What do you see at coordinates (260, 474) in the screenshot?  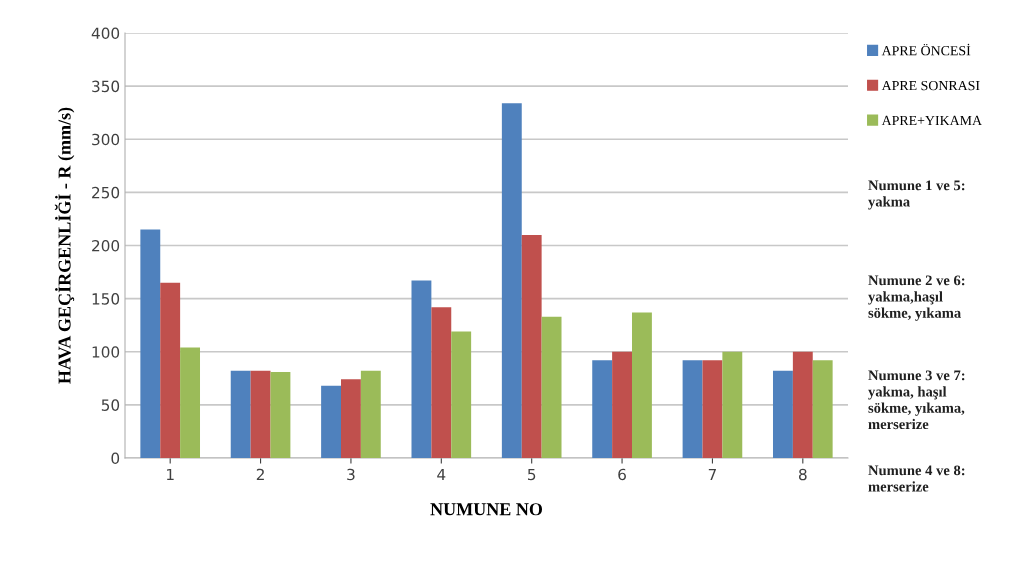 I see `x-tick-label: 2` at bounding box center [260, 474].